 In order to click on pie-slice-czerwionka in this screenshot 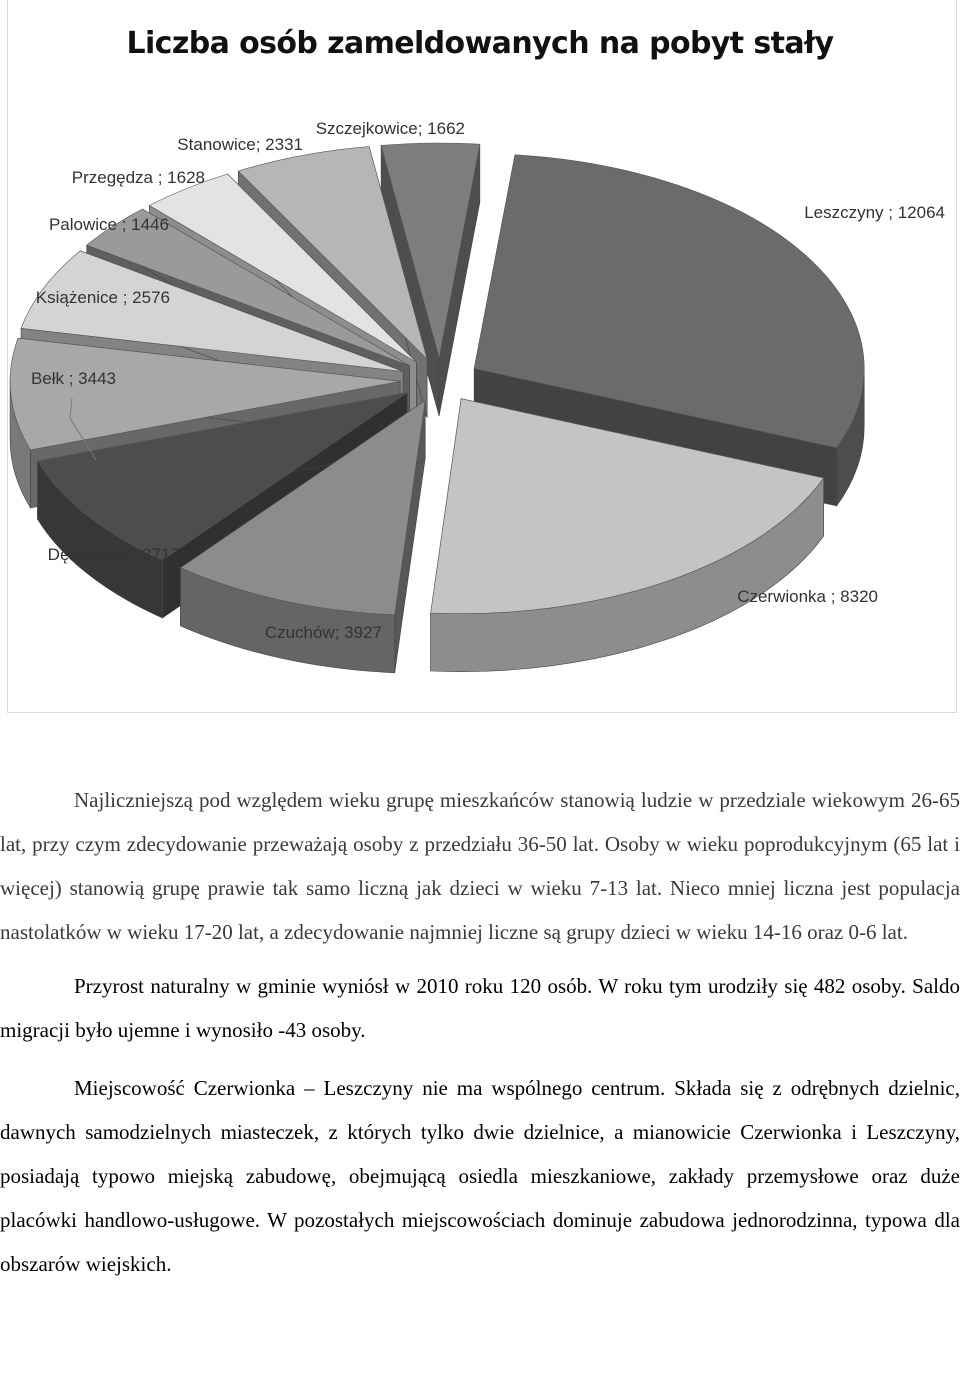, I will do `click(627, 535)`.